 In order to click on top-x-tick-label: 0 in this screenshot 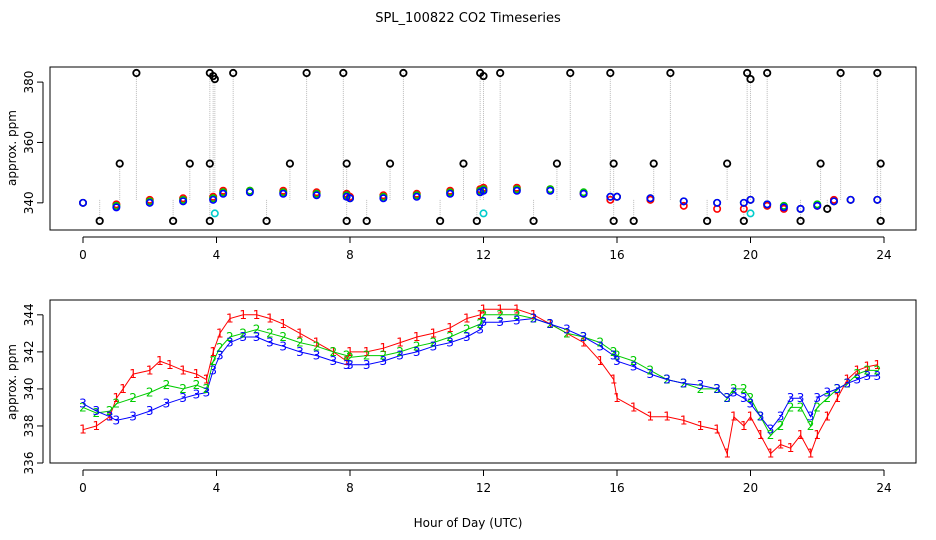, I will do `click(83, 255)`.